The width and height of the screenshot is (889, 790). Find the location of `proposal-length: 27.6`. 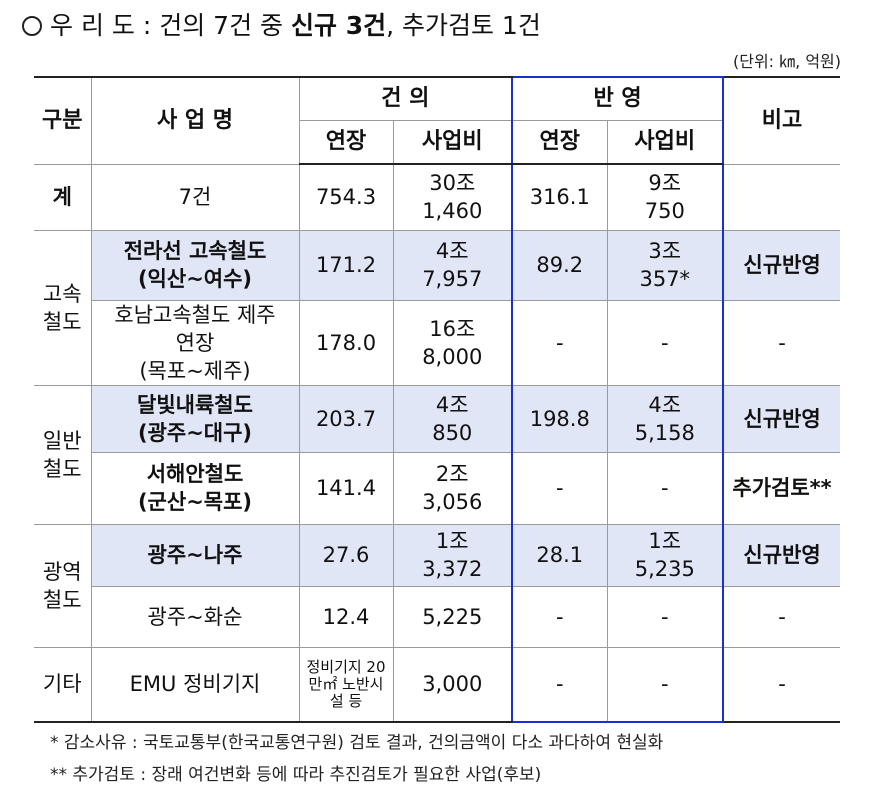

proposal-length: 27.6 is located at coordinates (346, 555).